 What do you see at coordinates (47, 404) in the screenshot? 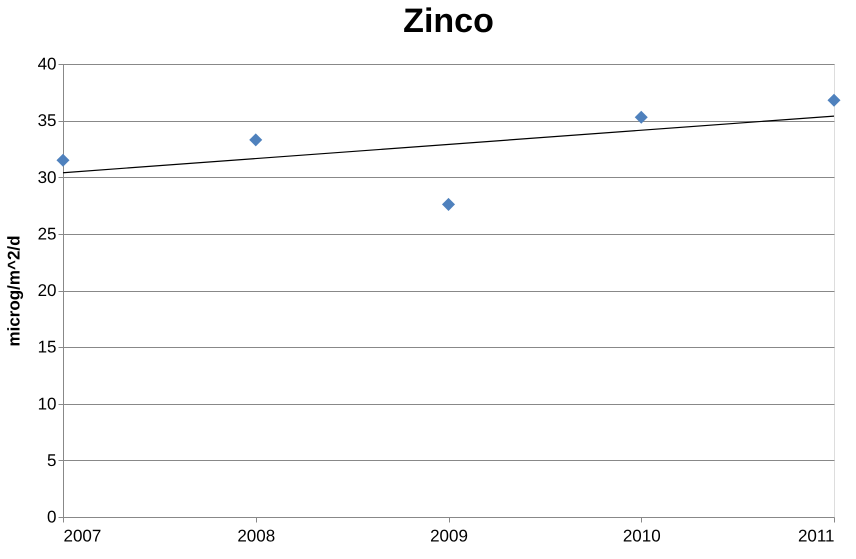
I see `y-tick-label: 10` at bounding box center [47, 404].